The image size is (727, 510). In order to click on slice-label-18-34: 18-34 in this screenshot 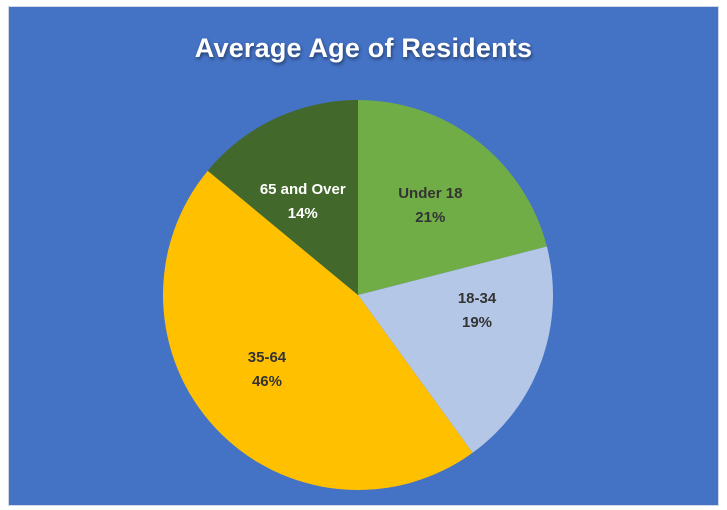, I will do `click(477, 298)`.